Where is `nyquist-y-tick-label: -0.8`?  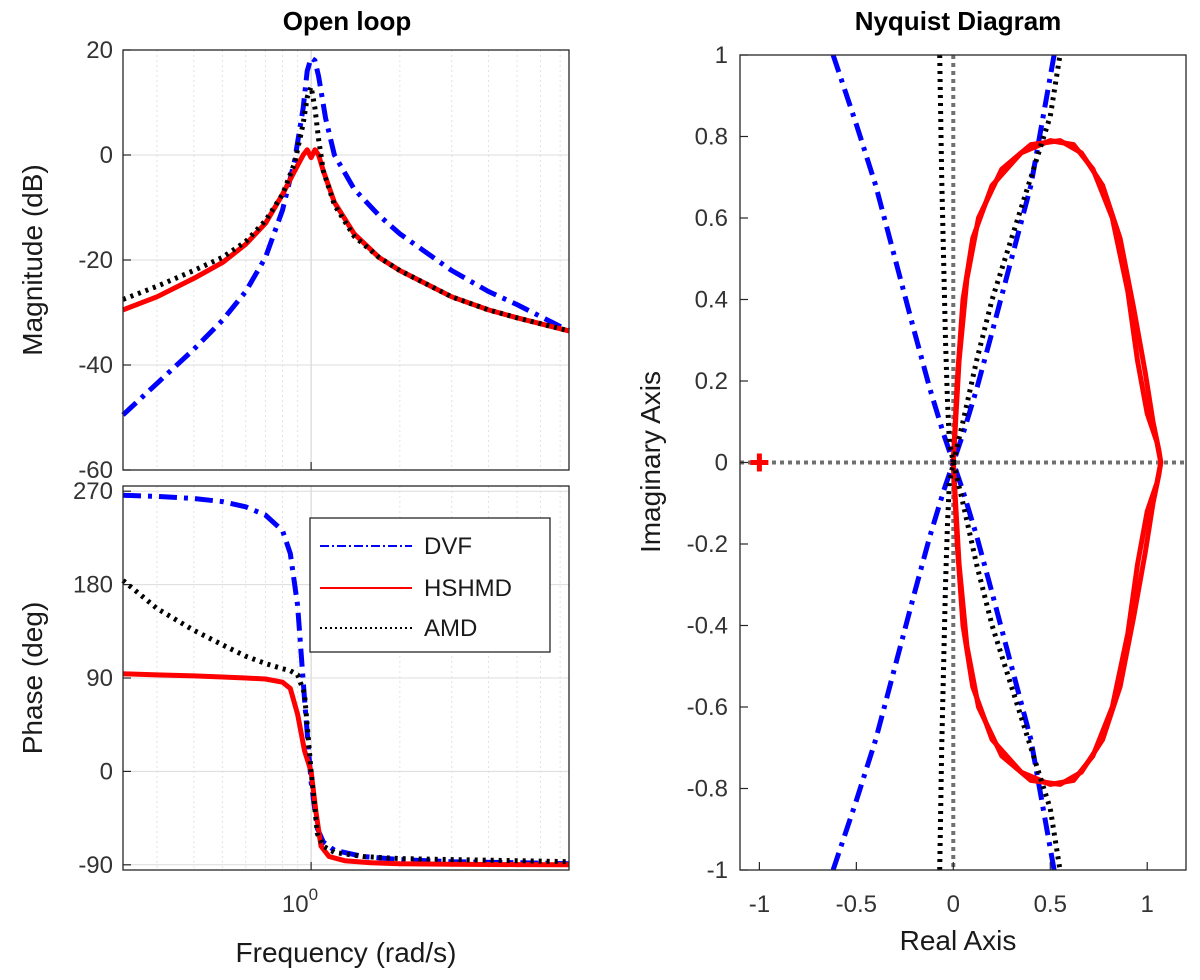
nyquist-y-tick-label: -0.8 is located at coordinates (707, 789).